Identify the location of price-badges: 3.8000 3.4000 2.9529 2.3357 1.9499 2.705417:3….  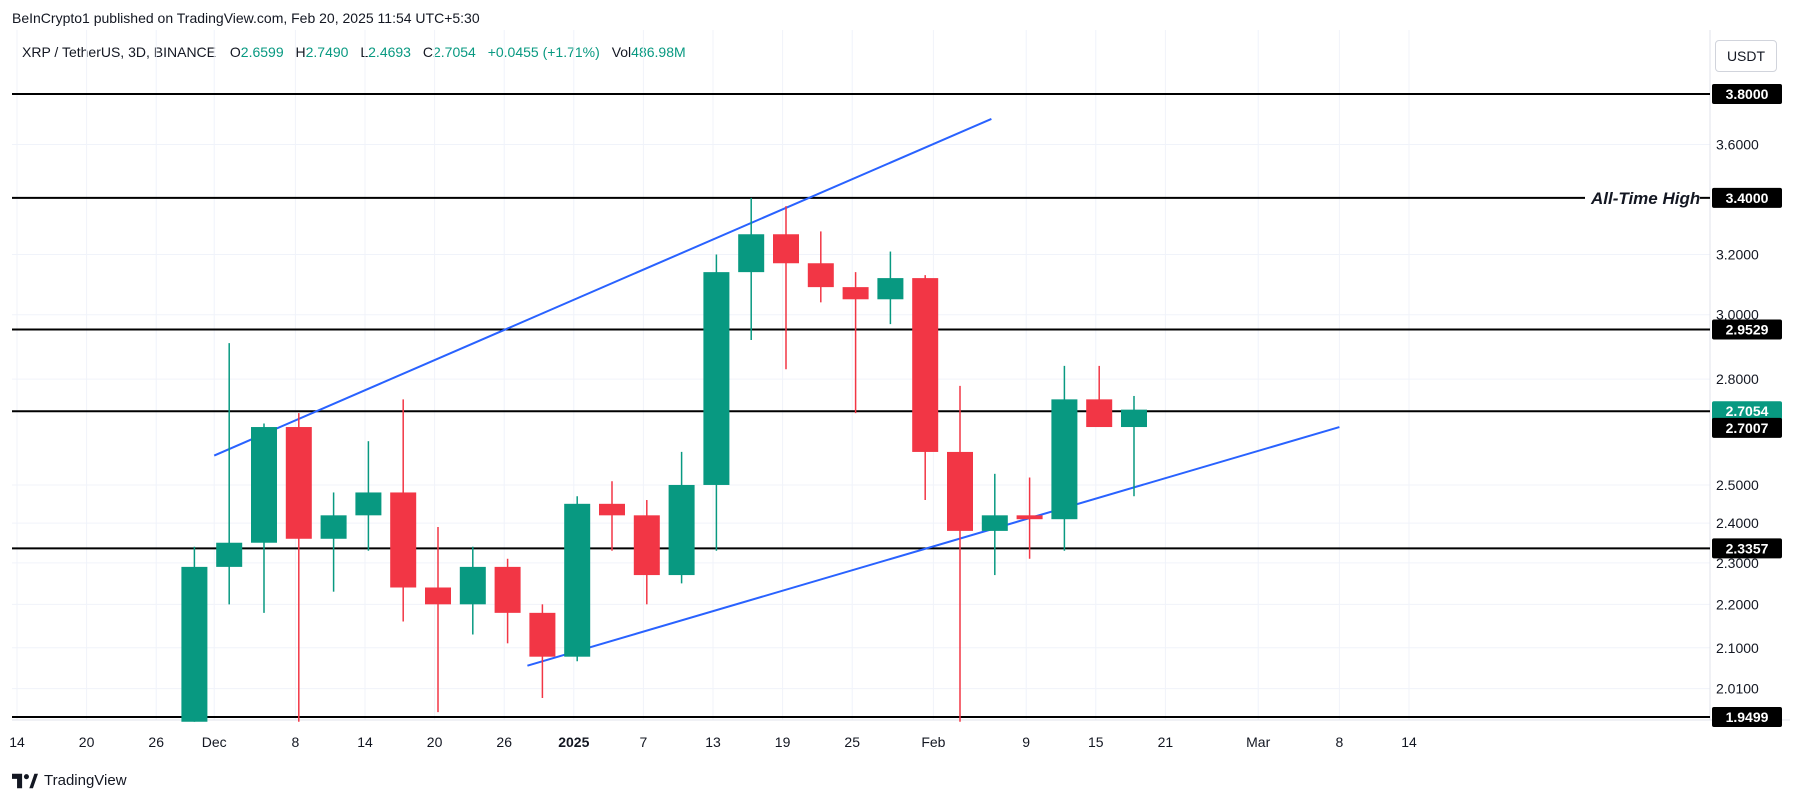
(1747, 405).